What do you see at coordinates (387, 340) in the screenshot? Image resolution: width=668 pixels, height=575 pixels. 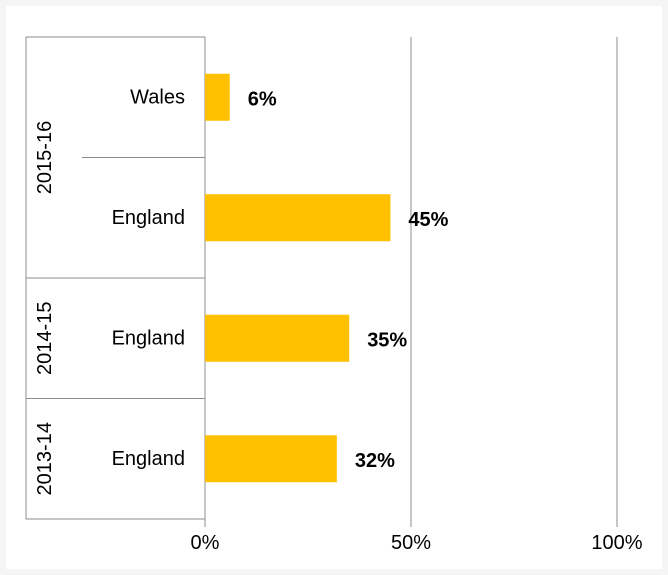 I see `data-label: 35%` at bounding box center [387, 340].